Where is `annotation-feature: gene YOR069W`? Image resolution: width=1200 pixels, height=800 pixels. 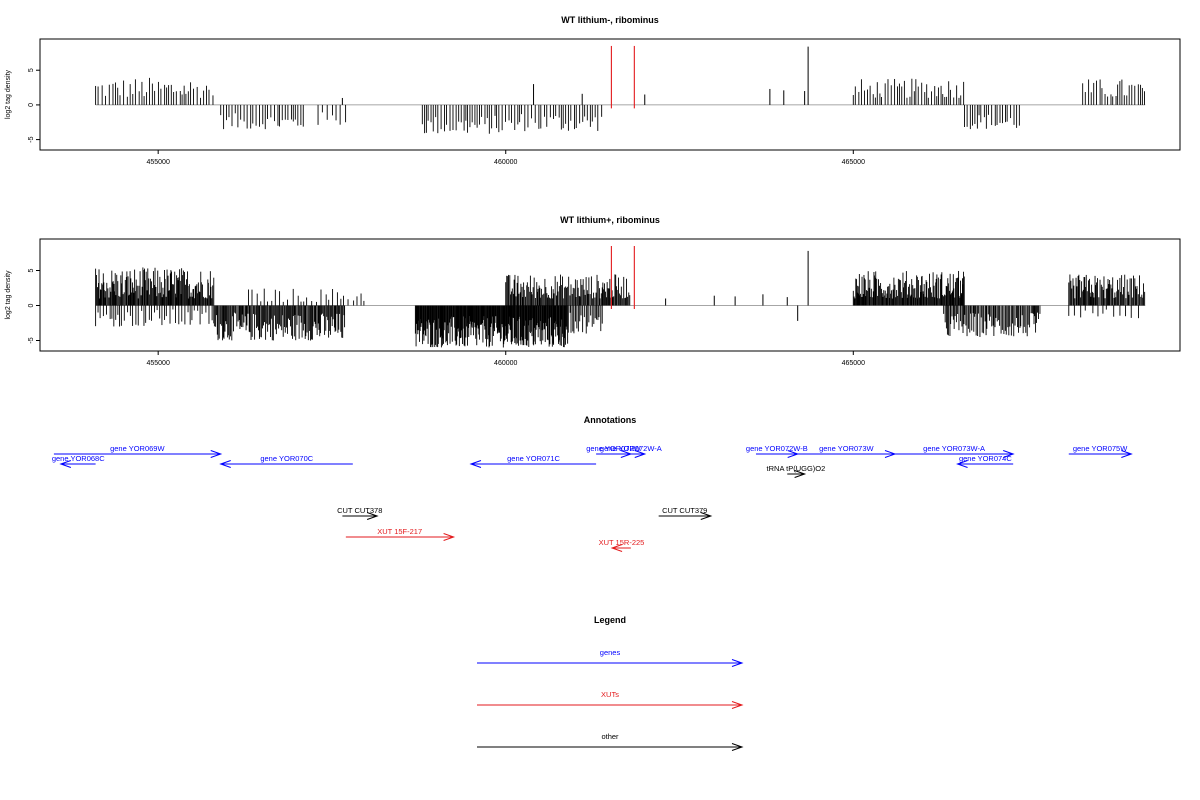
annotation-feature: gene YOR069W is located at coordinates (138, 451).